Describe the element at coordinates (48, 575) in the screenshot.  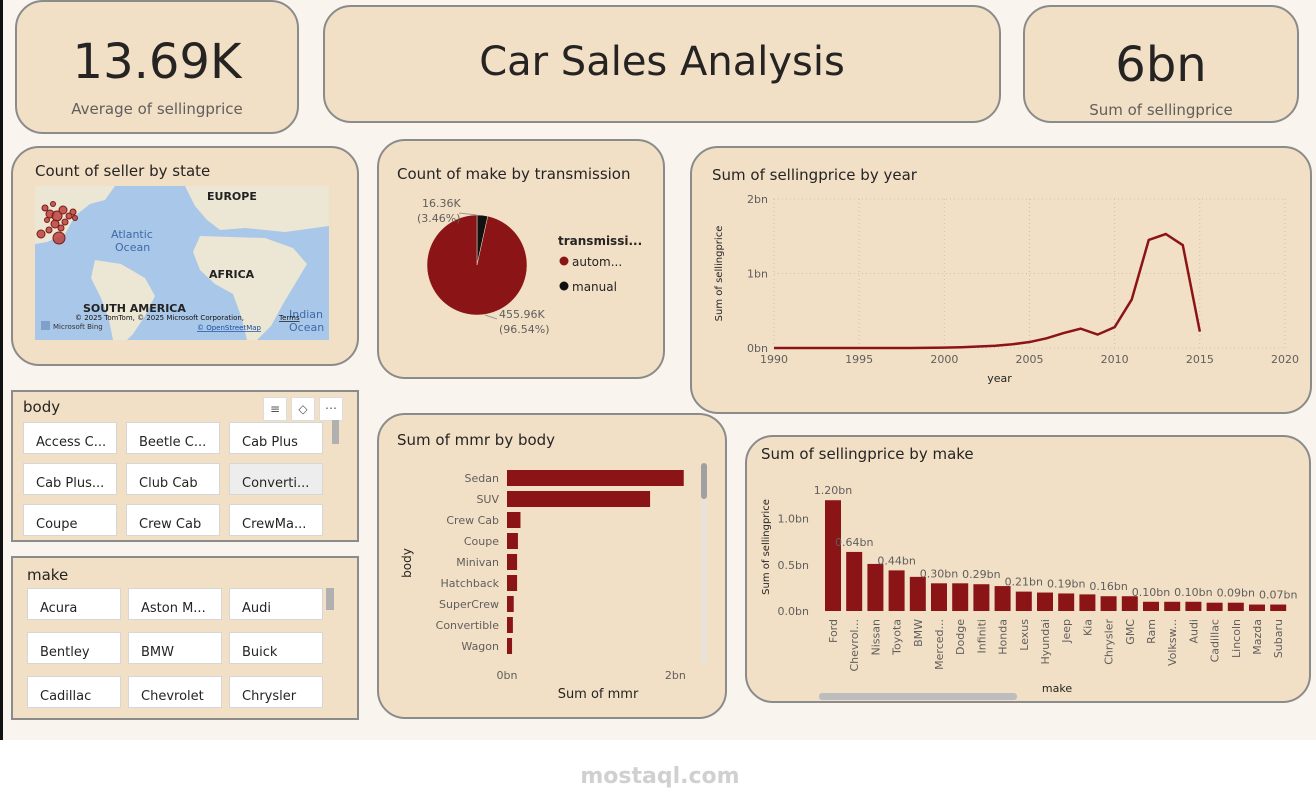
I see `make-slicer-title: make` at that location.